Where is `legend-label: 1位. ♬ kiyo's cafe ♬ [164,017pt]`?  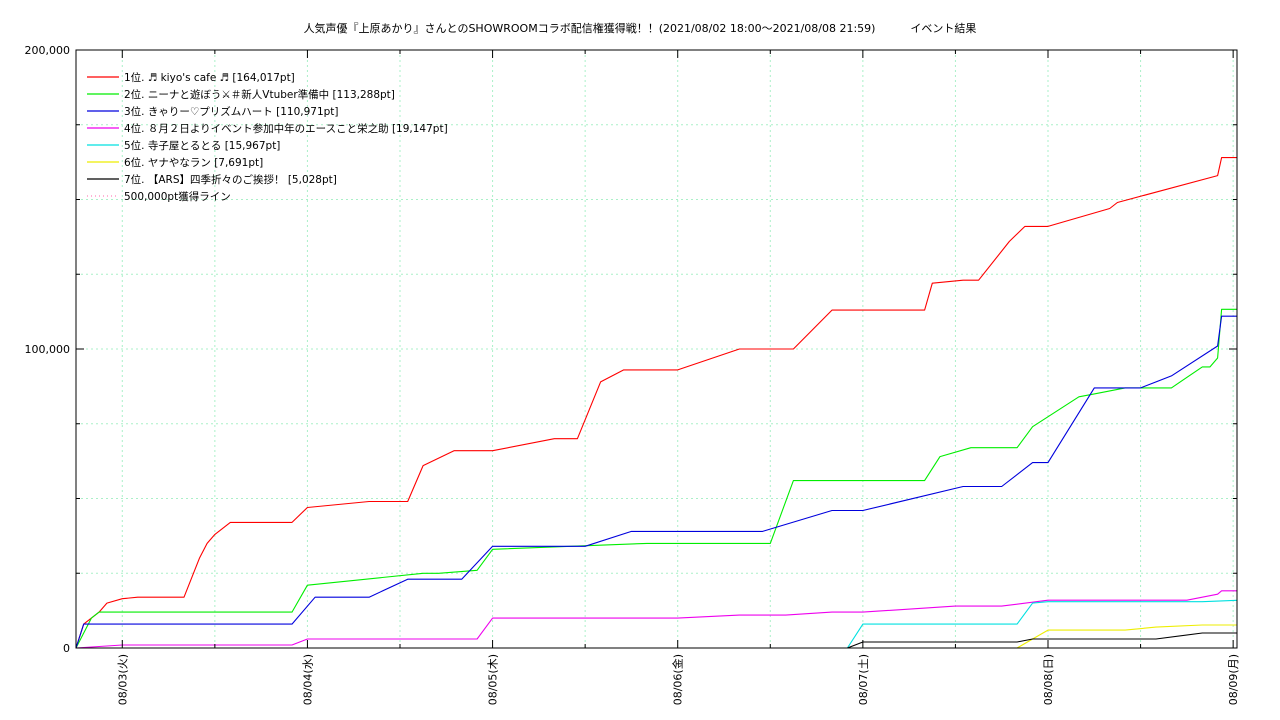
legend-label: 1位. ♬ kiyo's cafe ♬ [164,017pt] is located at coordinates (209, 77).